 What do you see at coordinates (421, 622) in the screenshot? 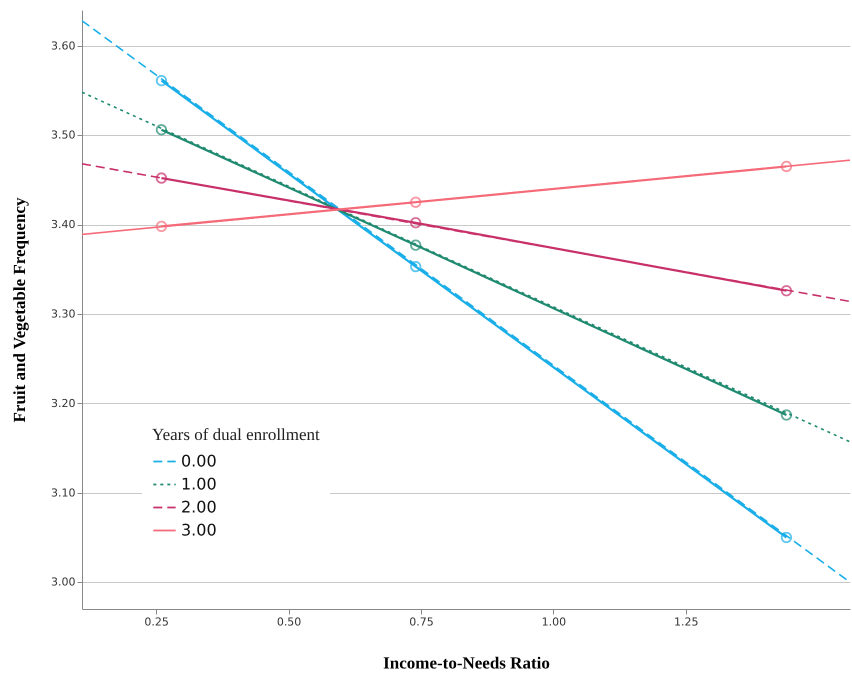
I see `x-tick-label: 0.75` at bounding box center [421, 622].